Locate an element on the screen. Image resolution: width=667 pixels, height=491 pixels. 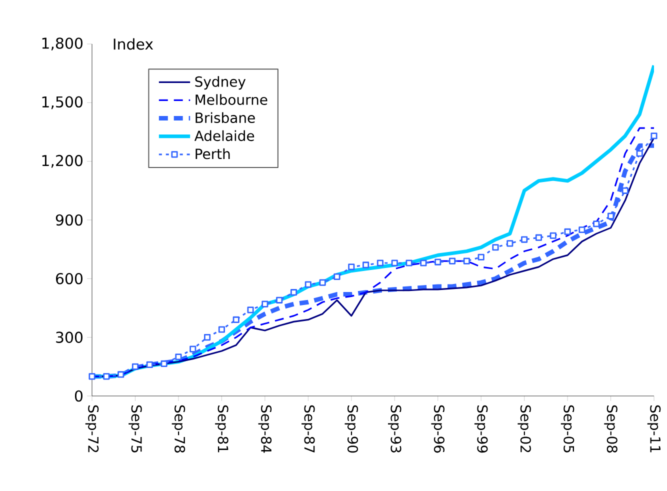
y-tick-label: 600 is located at coordinates (69, 278).